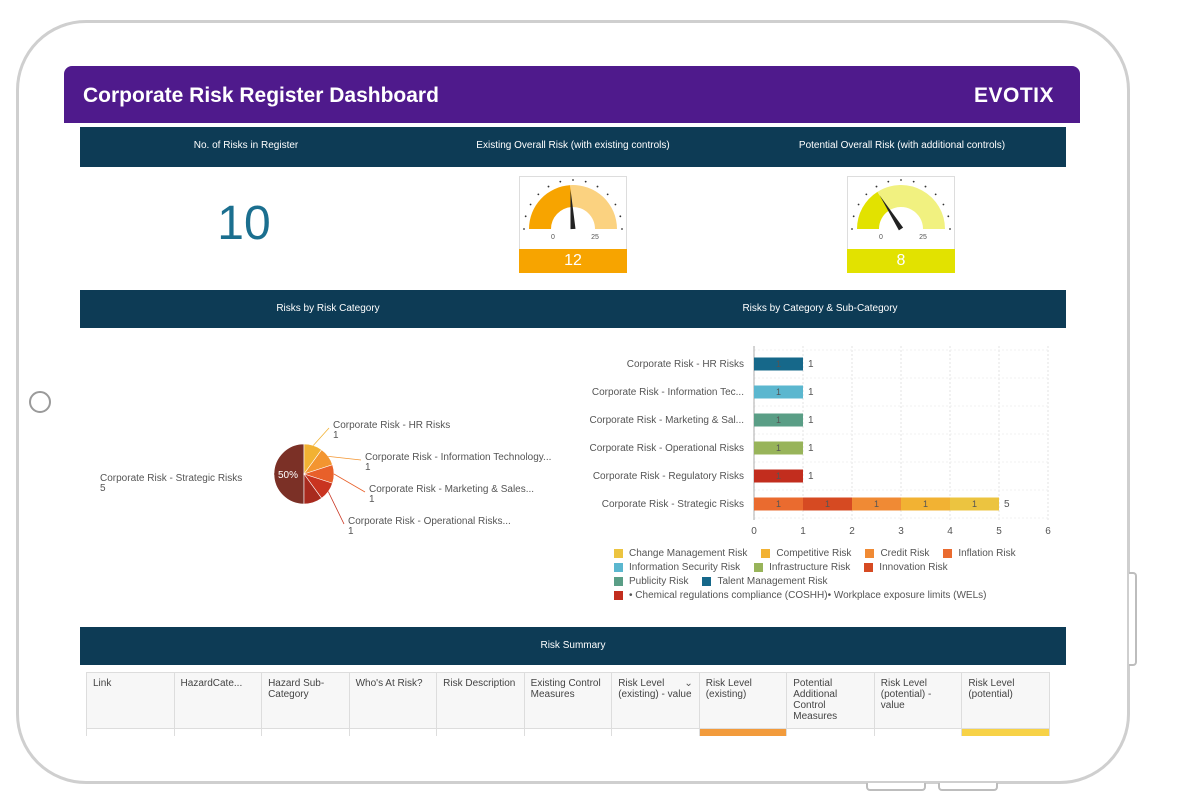 This screenshot has width=1200, height=800. What do you see at coordinates (171, 478) in the screenshot?
I see `pie-slice-label: Corporate Risk - Strategic Risks` at bounding box center [171, 478].